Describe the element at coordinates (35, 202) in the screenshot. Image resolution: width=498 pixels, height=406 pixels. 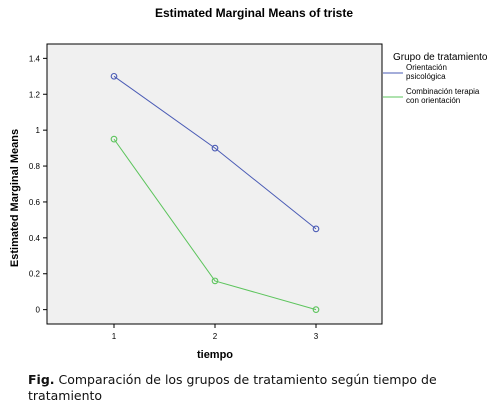
I see `y-tick-label: 0.6` at that location.